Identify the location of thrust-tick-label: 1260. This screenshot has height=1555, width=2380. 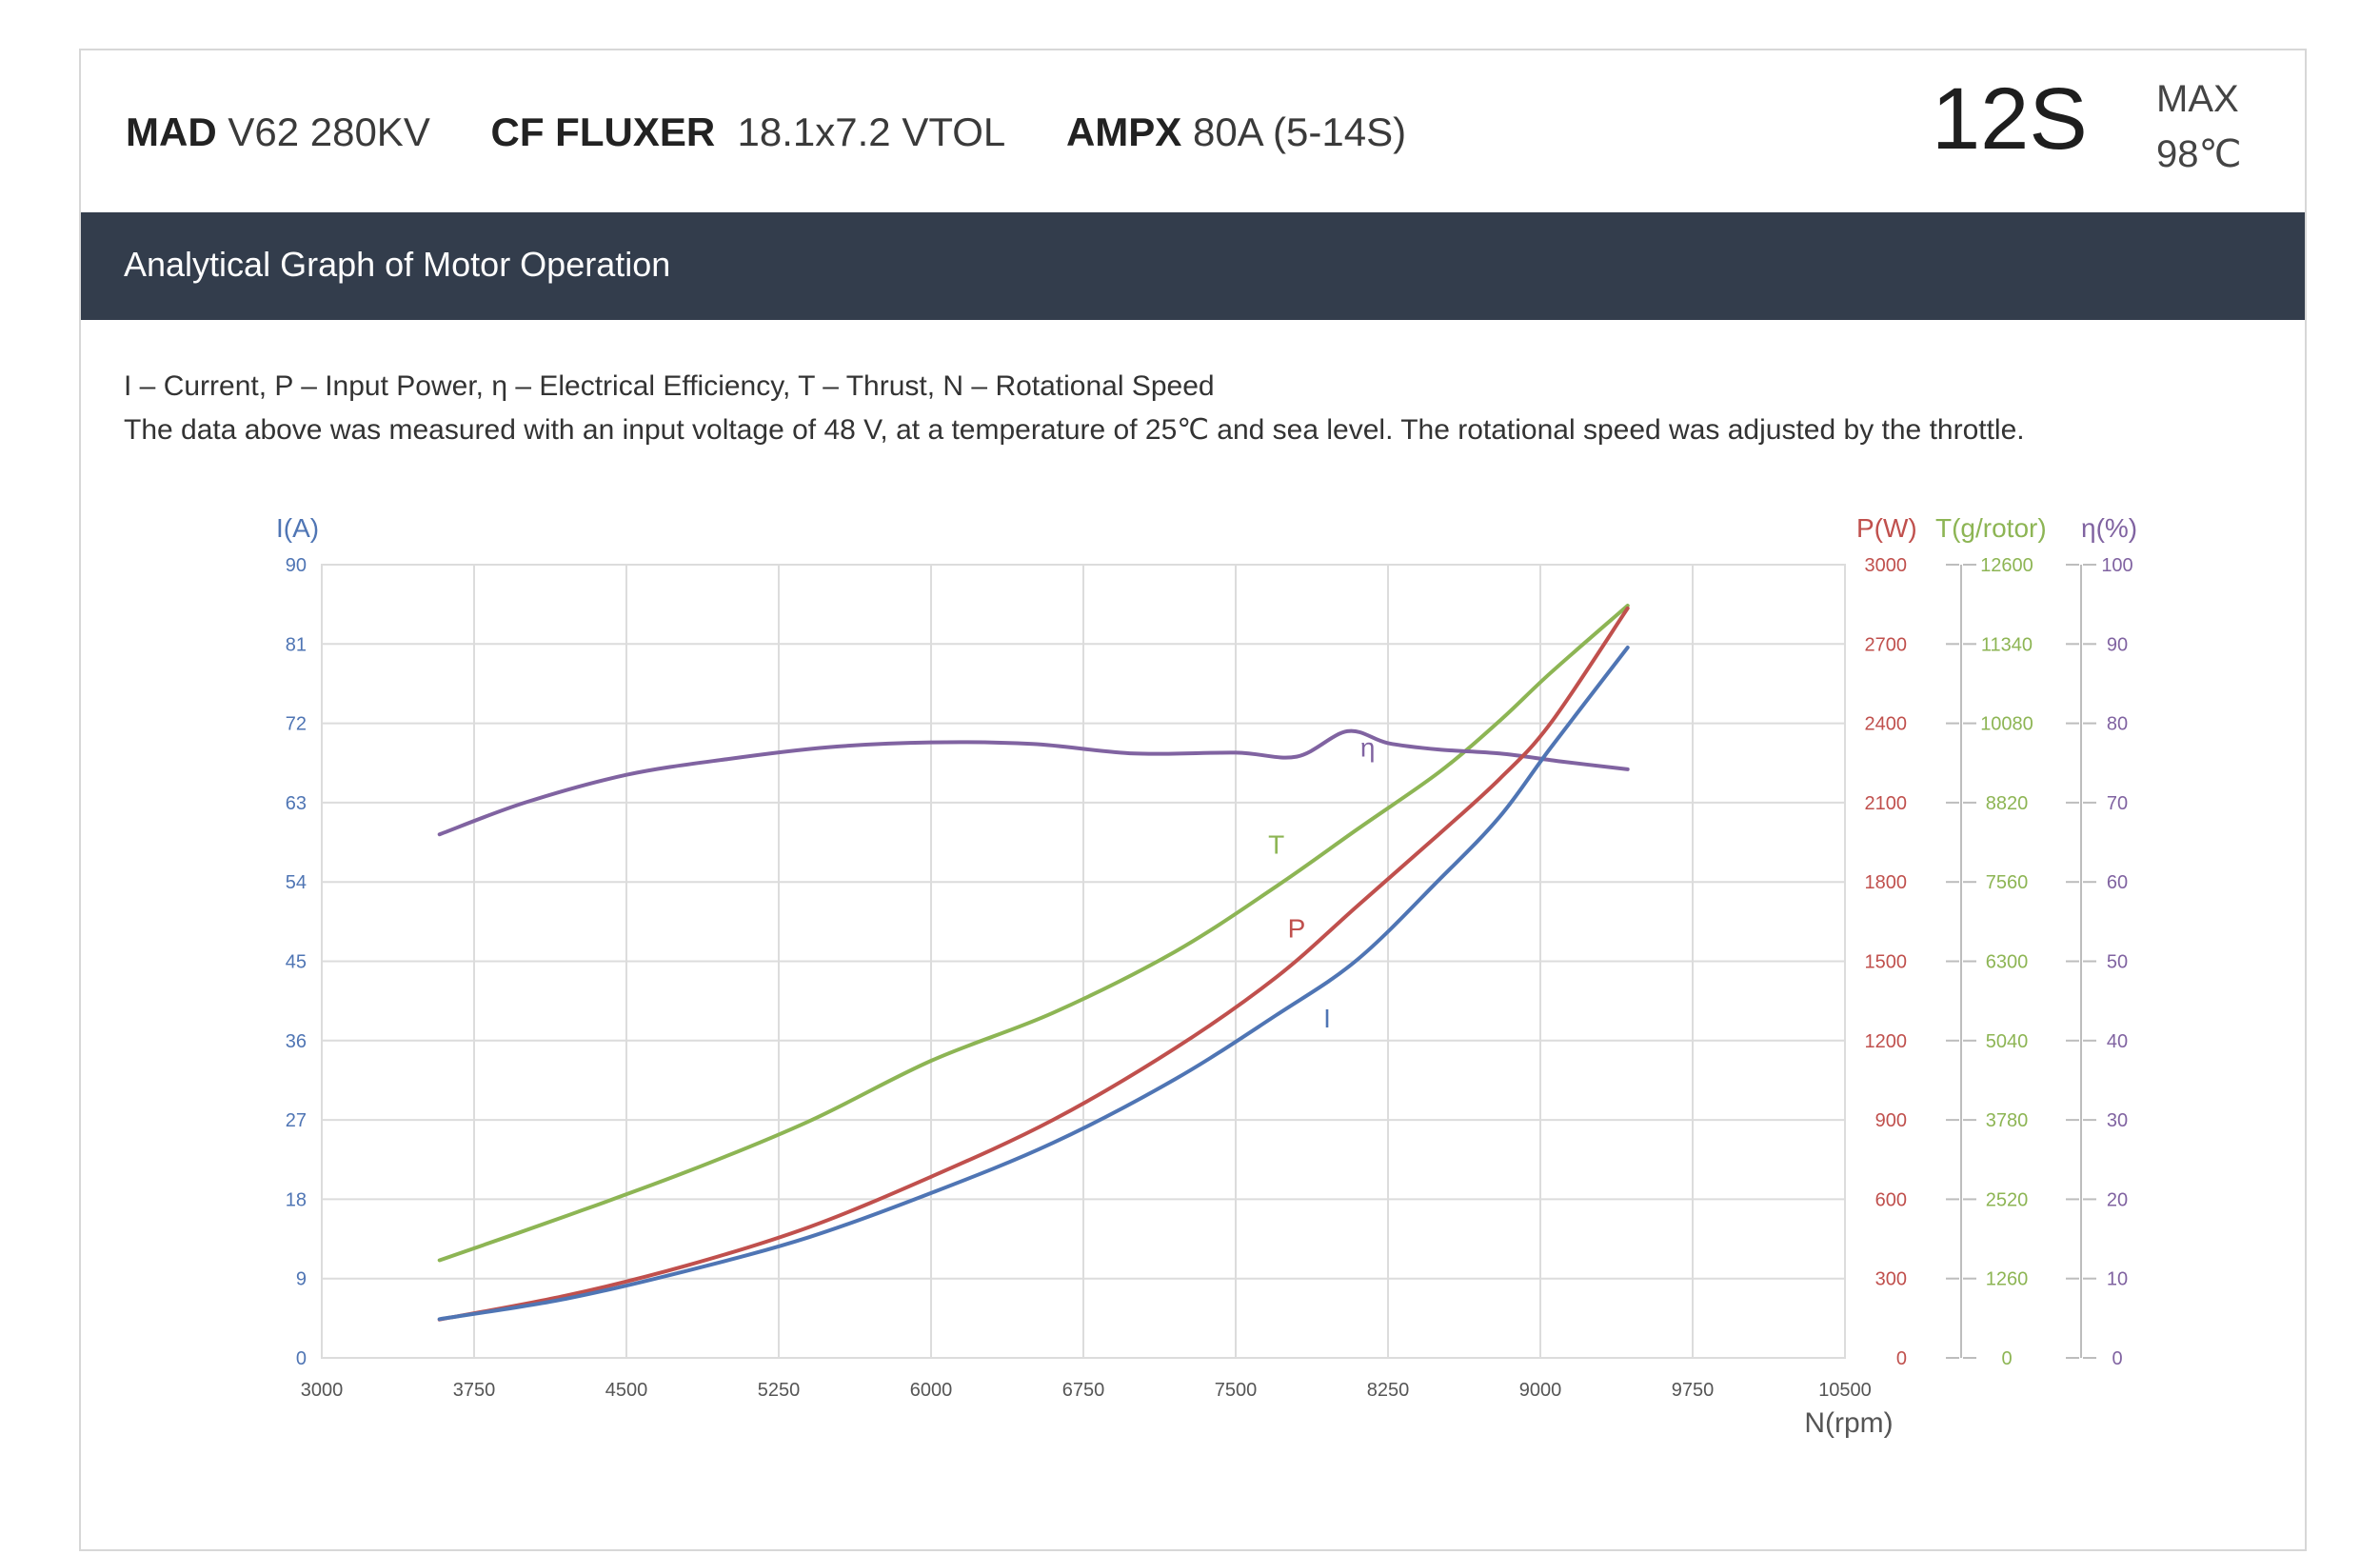
(2007, 1280).